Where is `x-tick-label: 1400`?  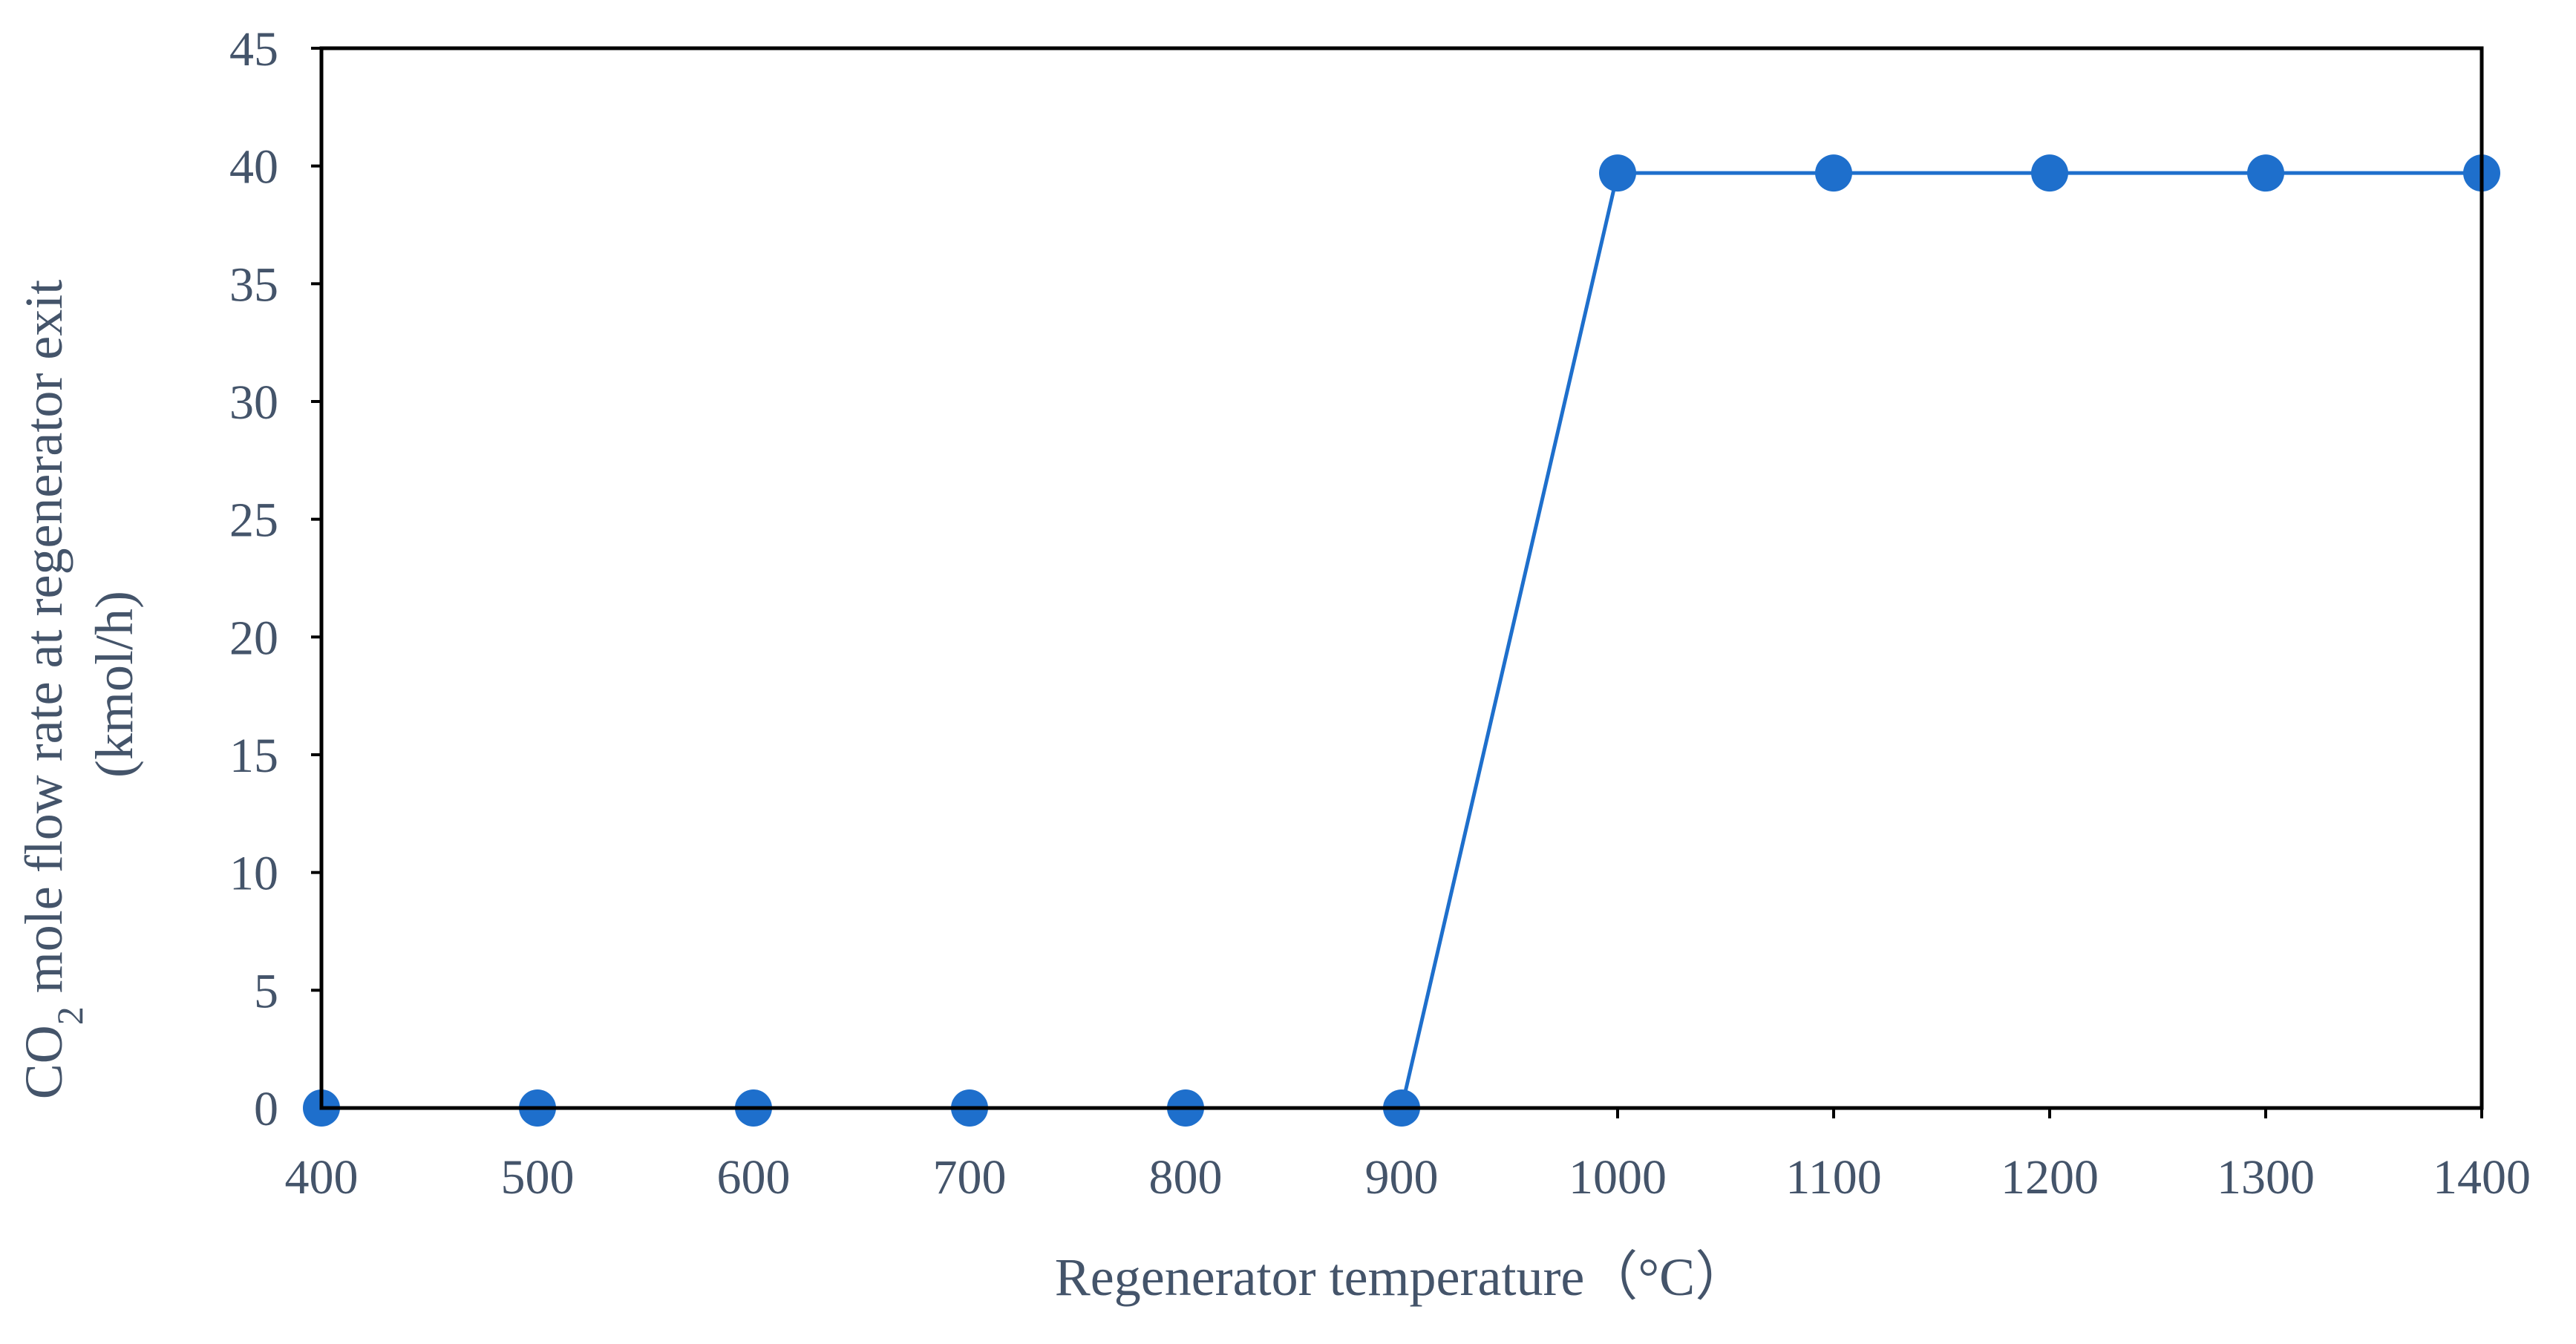 x-tick-label: 1400 is located at coordinates (2482, 1177).